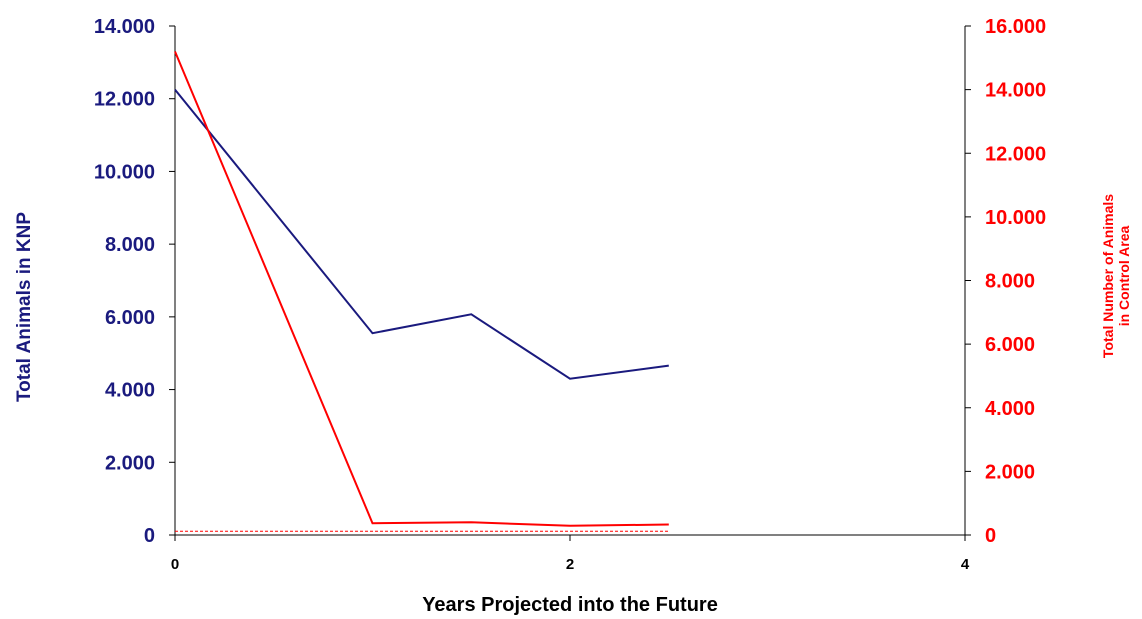 This screenshot has height=619, width=1142. Describe the element at coordinates (130, 463) in the screenshot. I see `left-tick-label: 2.000` at that location.